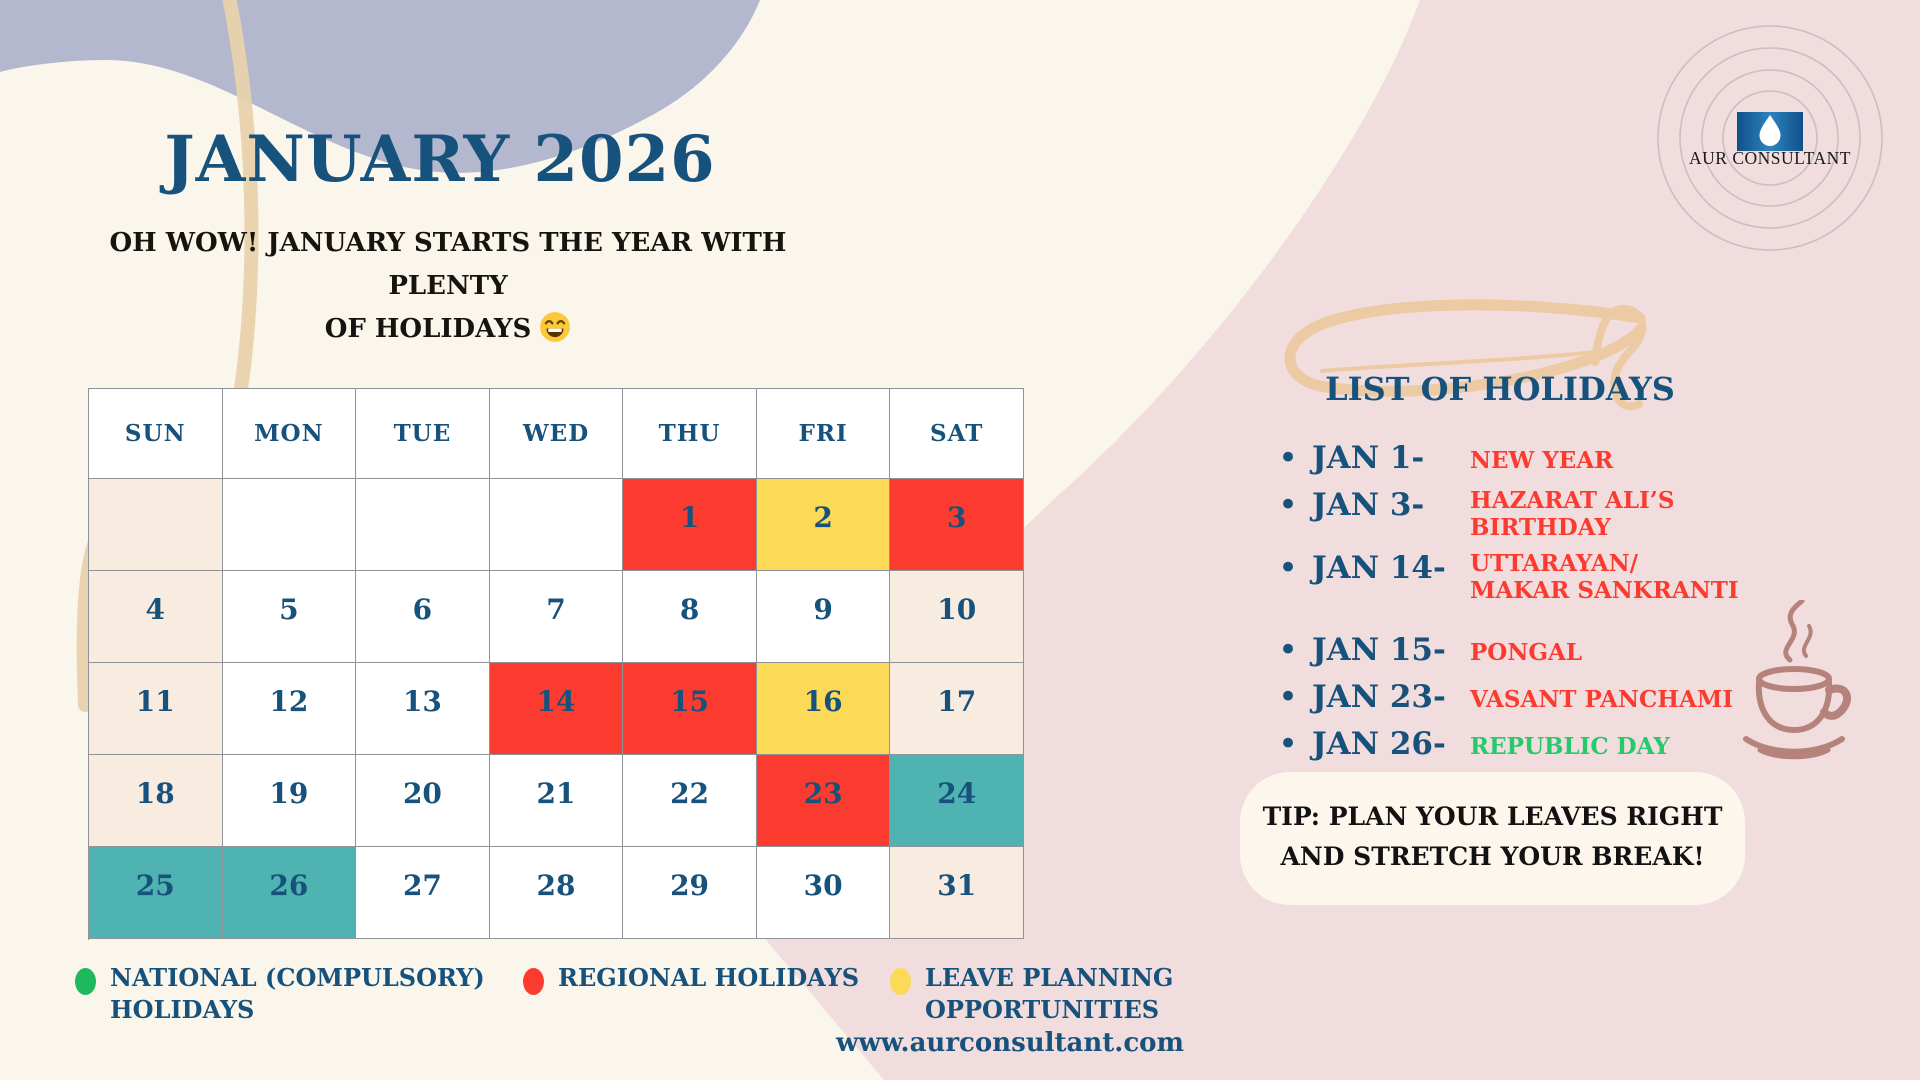 The height and width of the screenshot is (1080, 1920). Describe the element at coordinates (289, 801) in the screenshot. I see `calendar-day-19: 19` at that location.